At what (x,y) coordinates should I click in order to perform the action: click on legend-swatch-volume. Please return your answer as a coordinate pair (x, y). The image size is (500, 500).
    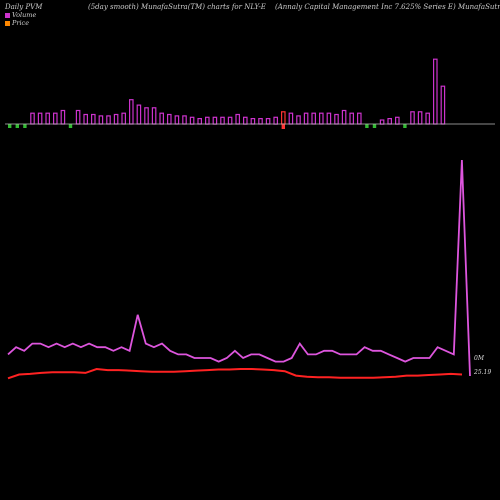
    Looking at the image, I should click on (7, 15).